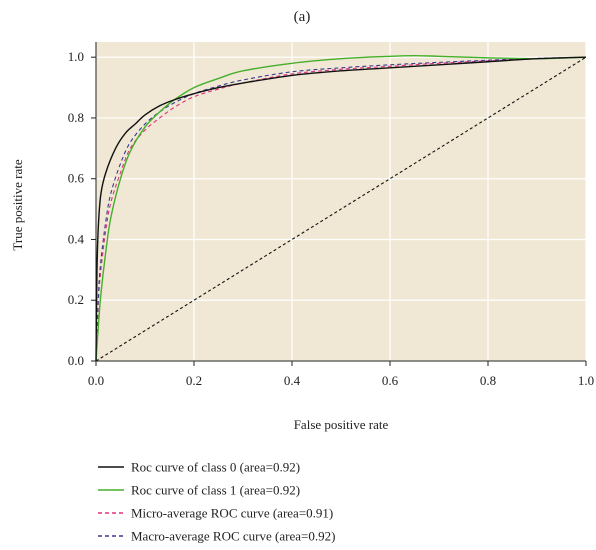  I want to click on y-tick-label: 0.0, so click(76, 360).